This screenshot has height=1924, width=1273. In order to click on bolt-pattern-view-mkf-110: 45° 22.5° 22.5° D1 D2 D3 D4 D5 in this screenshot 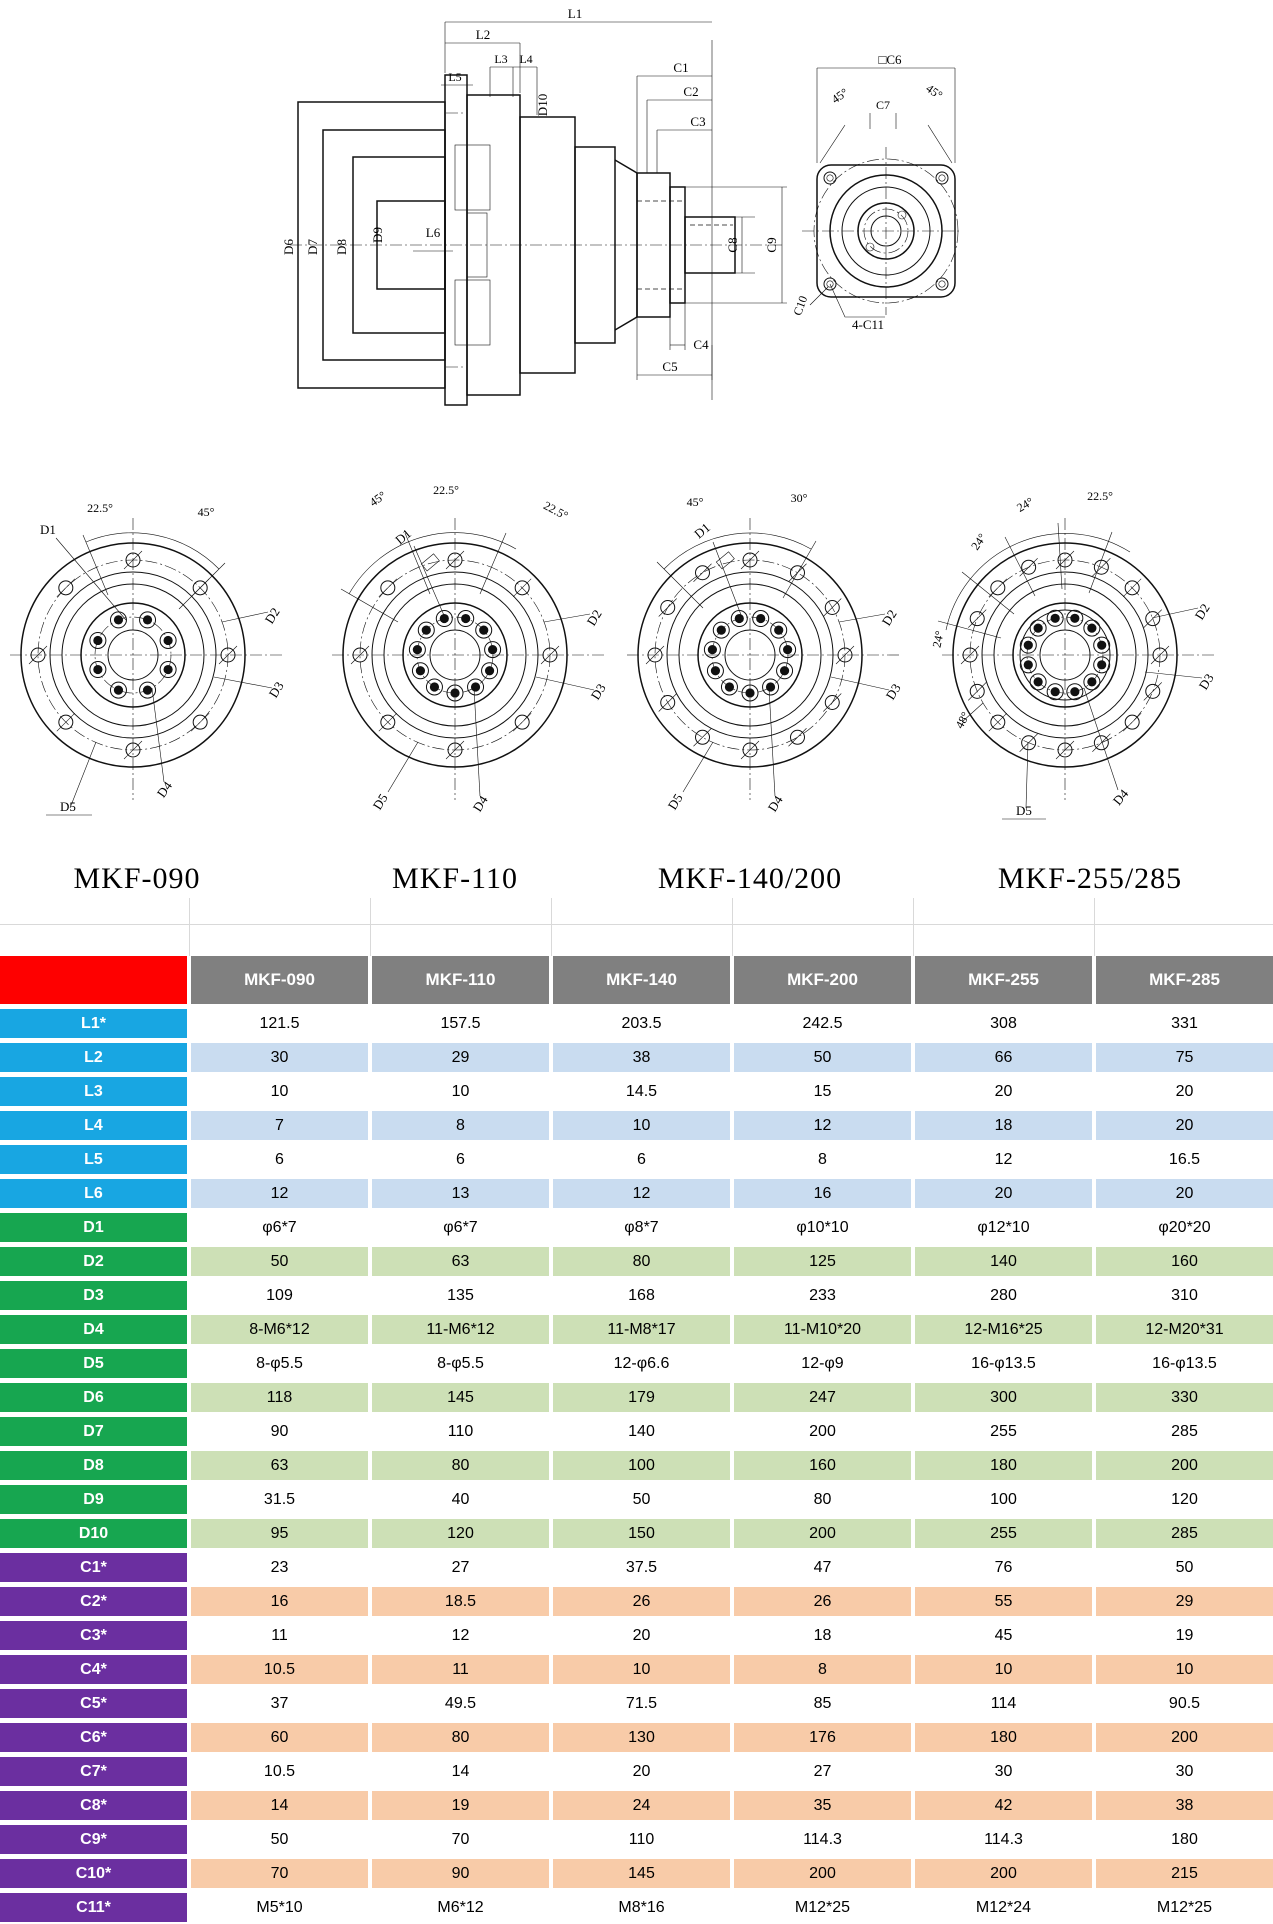, I will do `click(470, 648)`.